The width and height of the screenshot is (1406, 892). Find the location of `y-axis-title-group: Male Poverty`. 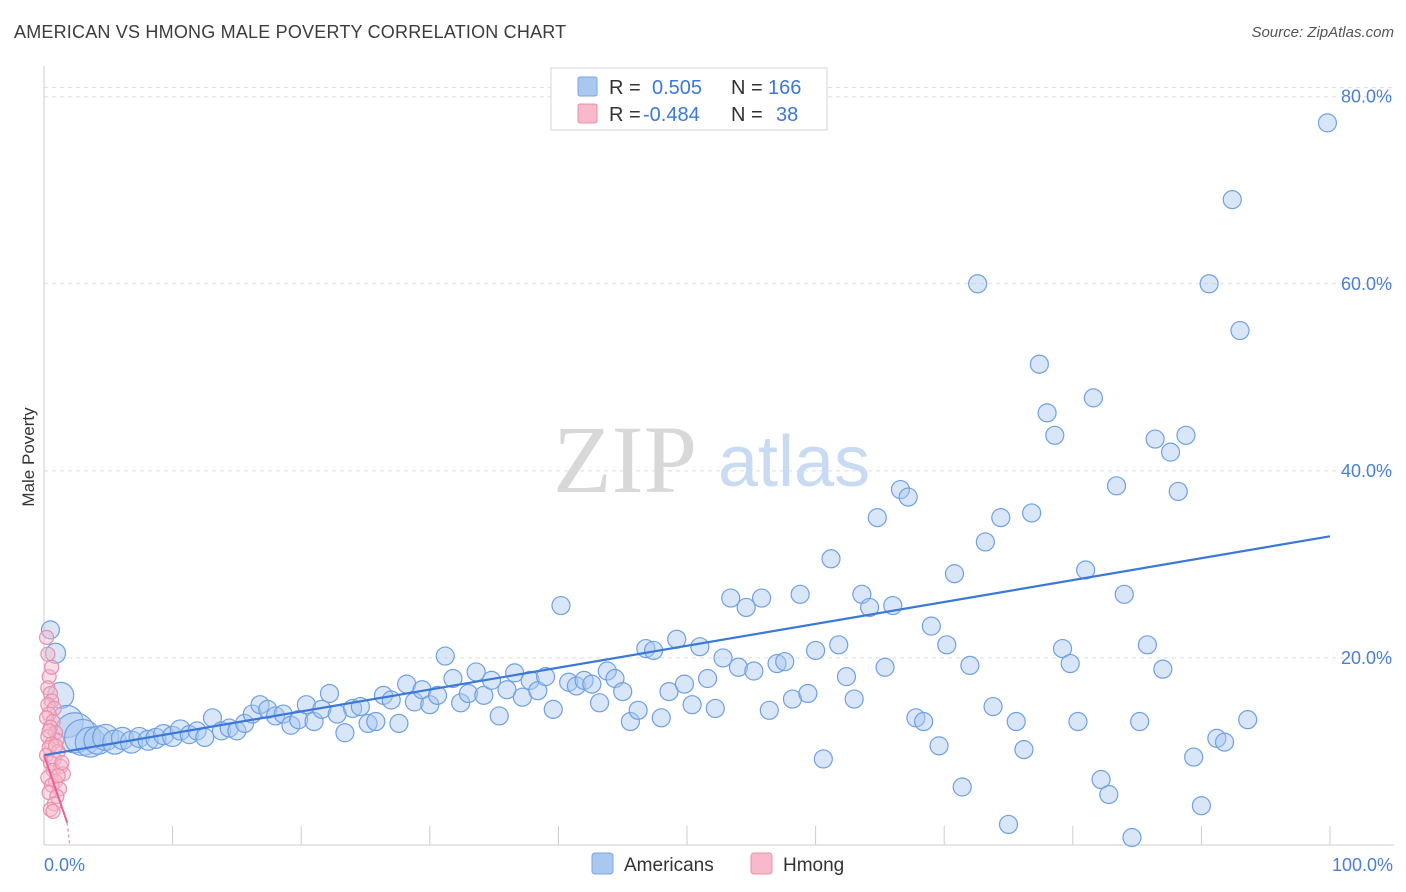

y-axis-title-group: Male Poverty is located at coordinates (28, 457).